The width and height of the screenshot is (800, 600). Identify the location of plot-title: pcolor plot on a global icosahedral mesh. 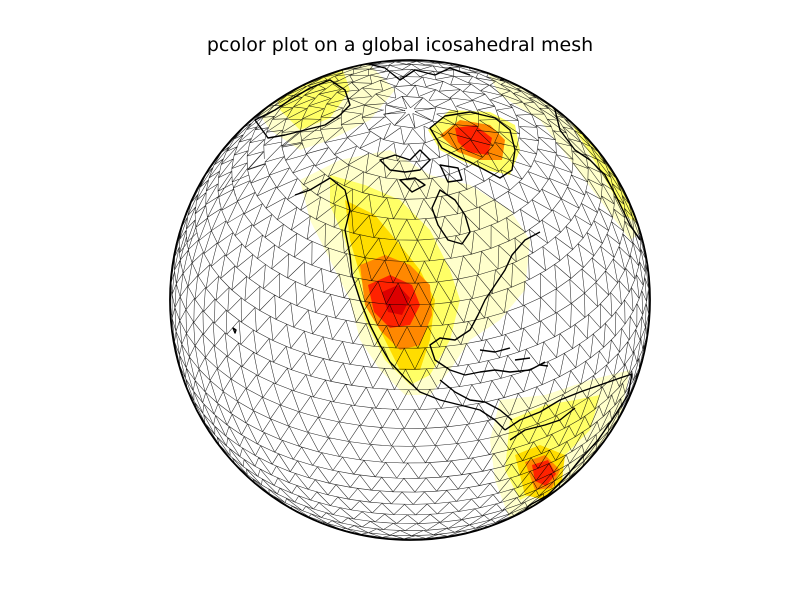
(400, 45).